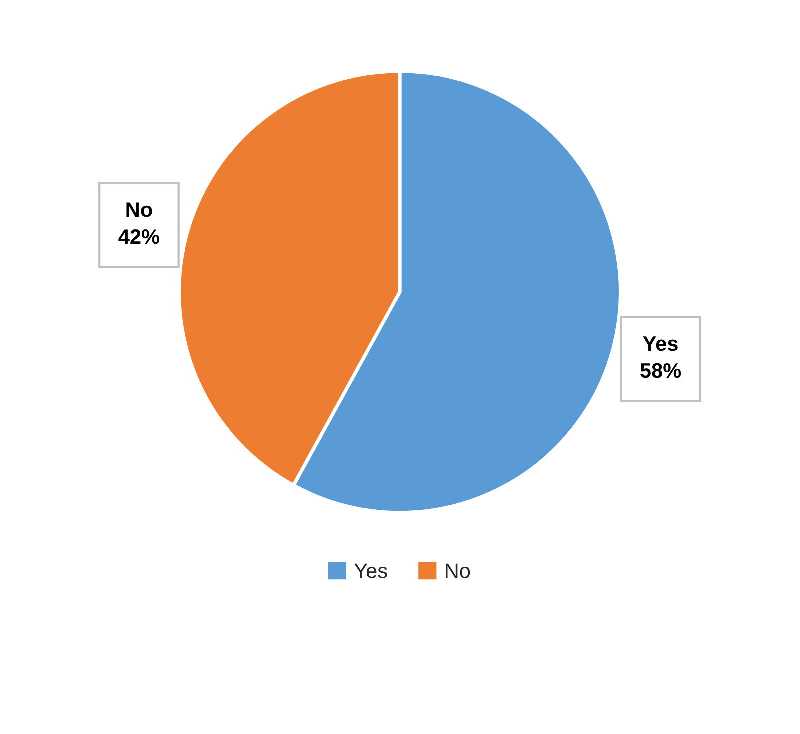 The image size is (800, 734). I want to click on legend-label: Yes, so click(371, 571).